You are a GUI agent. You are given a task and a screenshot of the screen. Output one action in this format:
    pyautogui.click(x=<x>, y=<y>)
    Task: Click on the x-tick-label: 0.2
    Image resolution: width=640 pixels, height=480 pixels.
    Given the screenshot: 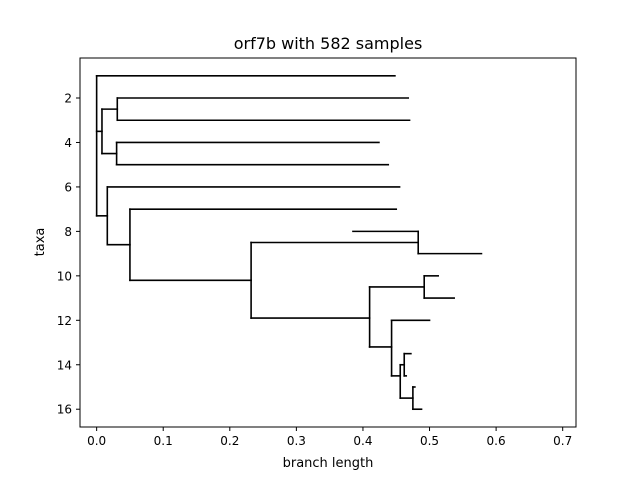 What is the action you would take?
    pyautogui.click(x=229, y=441)
    